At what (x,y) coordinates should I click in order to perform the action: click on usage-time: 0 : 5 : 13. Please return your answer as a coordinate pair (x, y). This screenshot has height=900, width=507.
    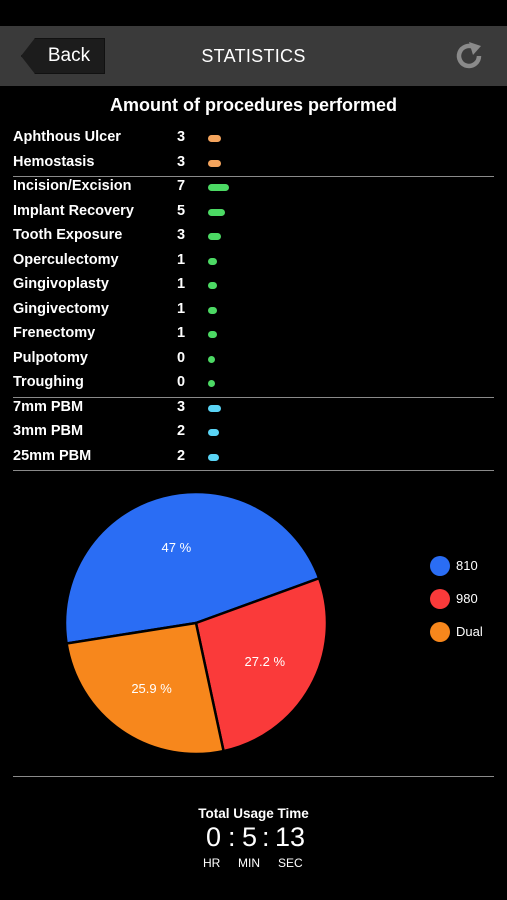
    Looking at the image, I should click on (253, 839).